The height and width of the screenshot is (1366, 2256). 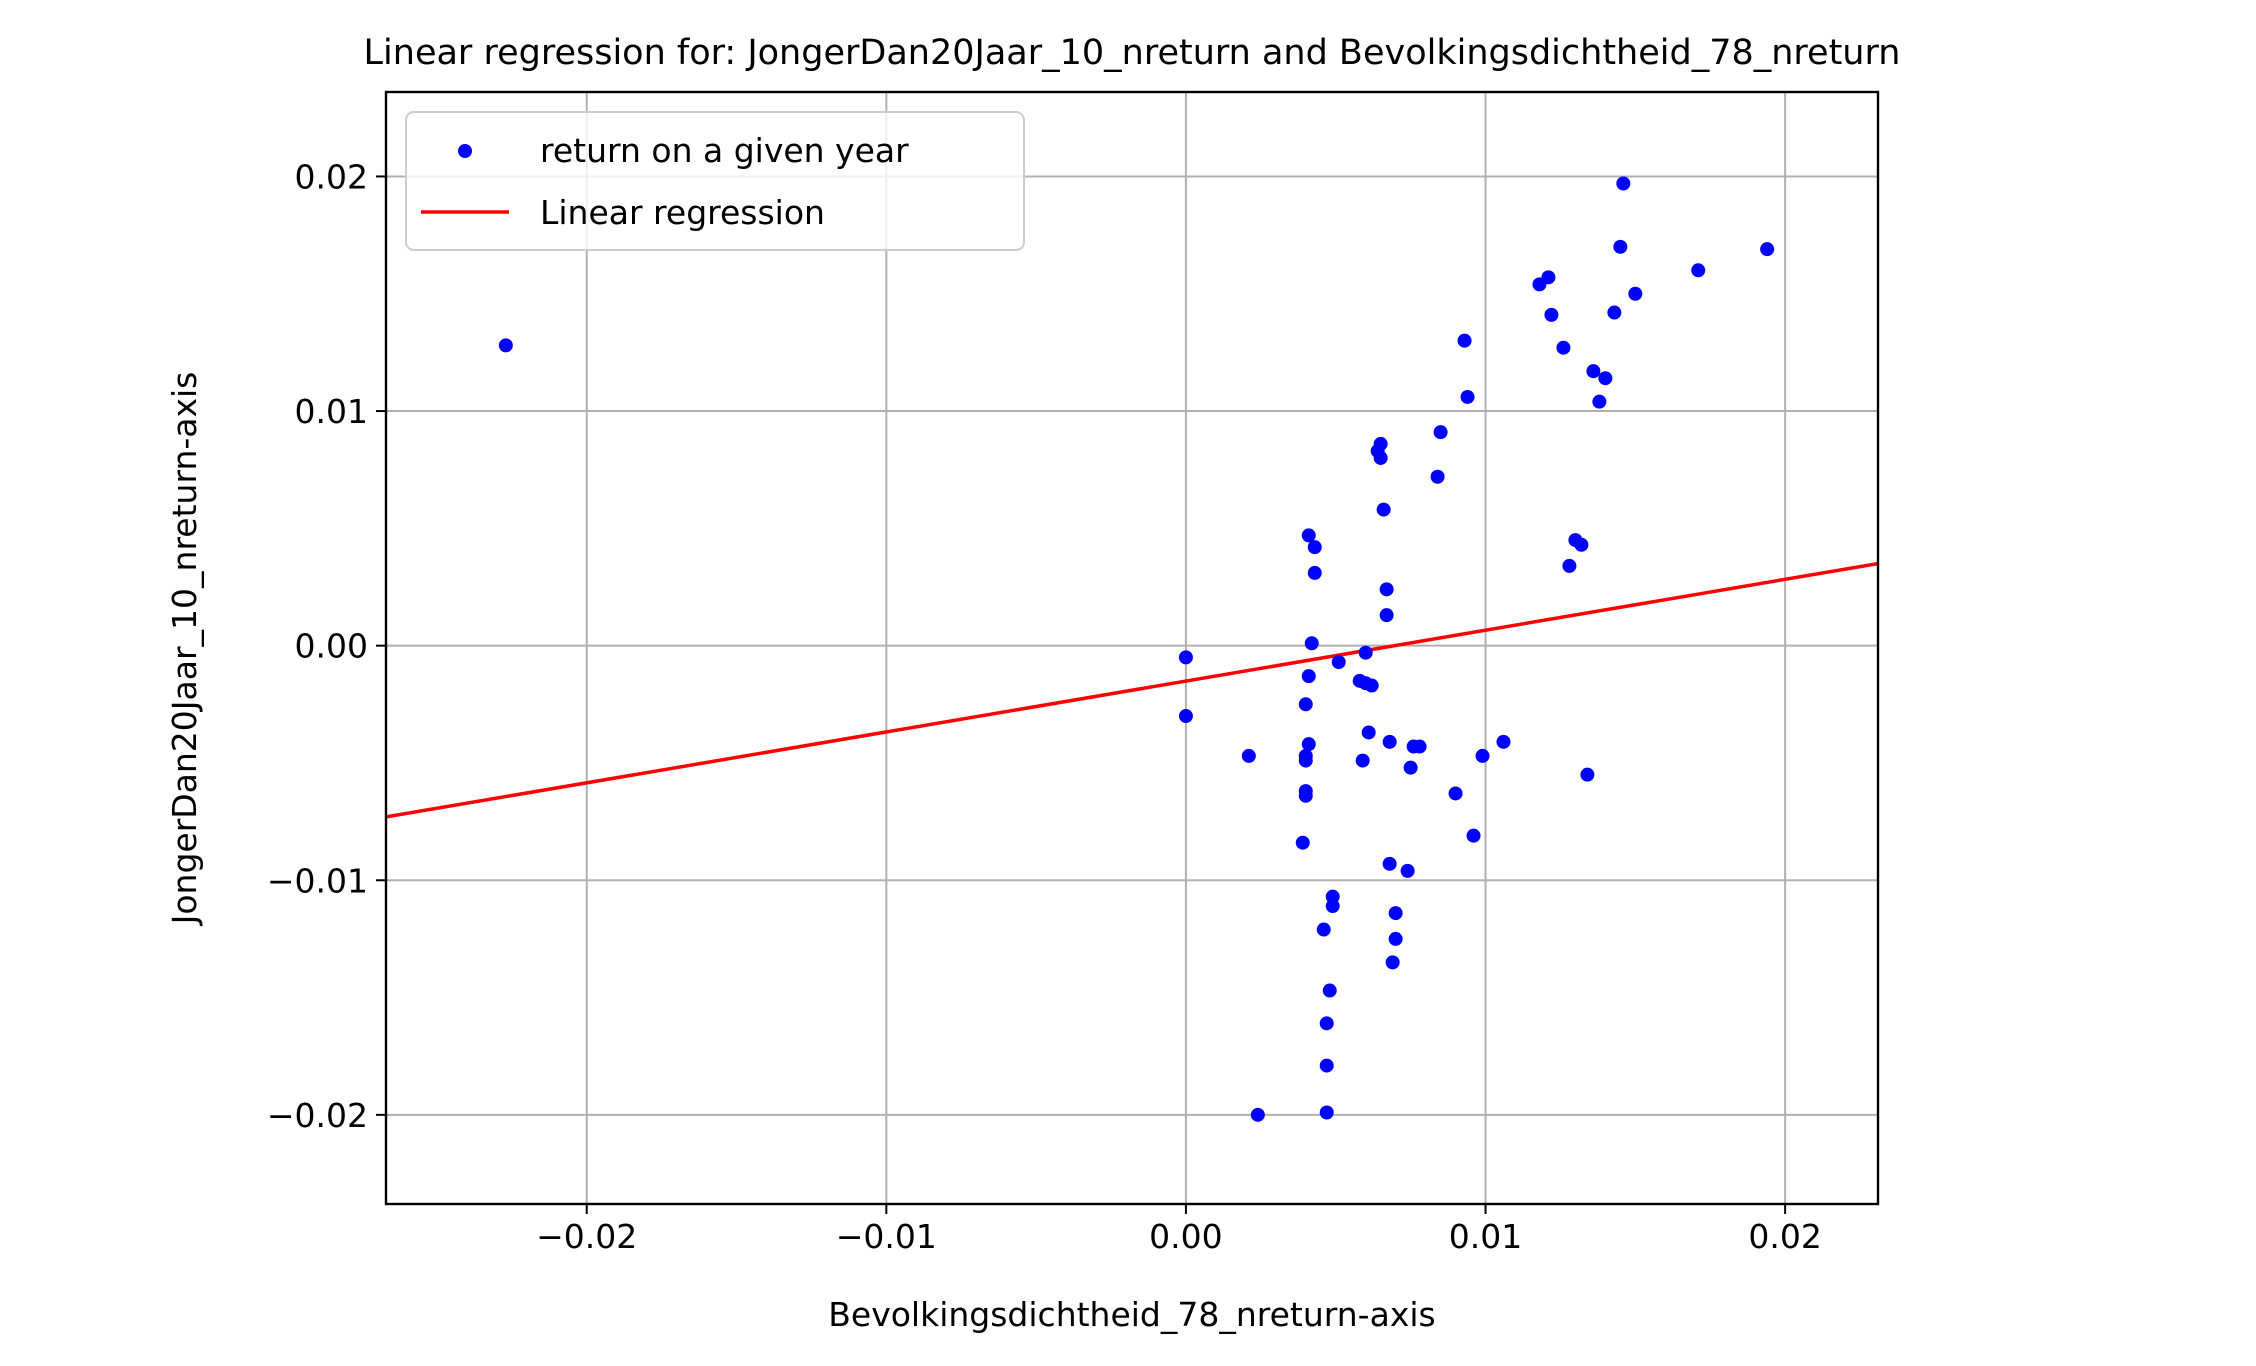 What do you see at coordinates (465, 151) in the screenshot?
I see `legend-scatter-marker` at bounding box center [465, 151].